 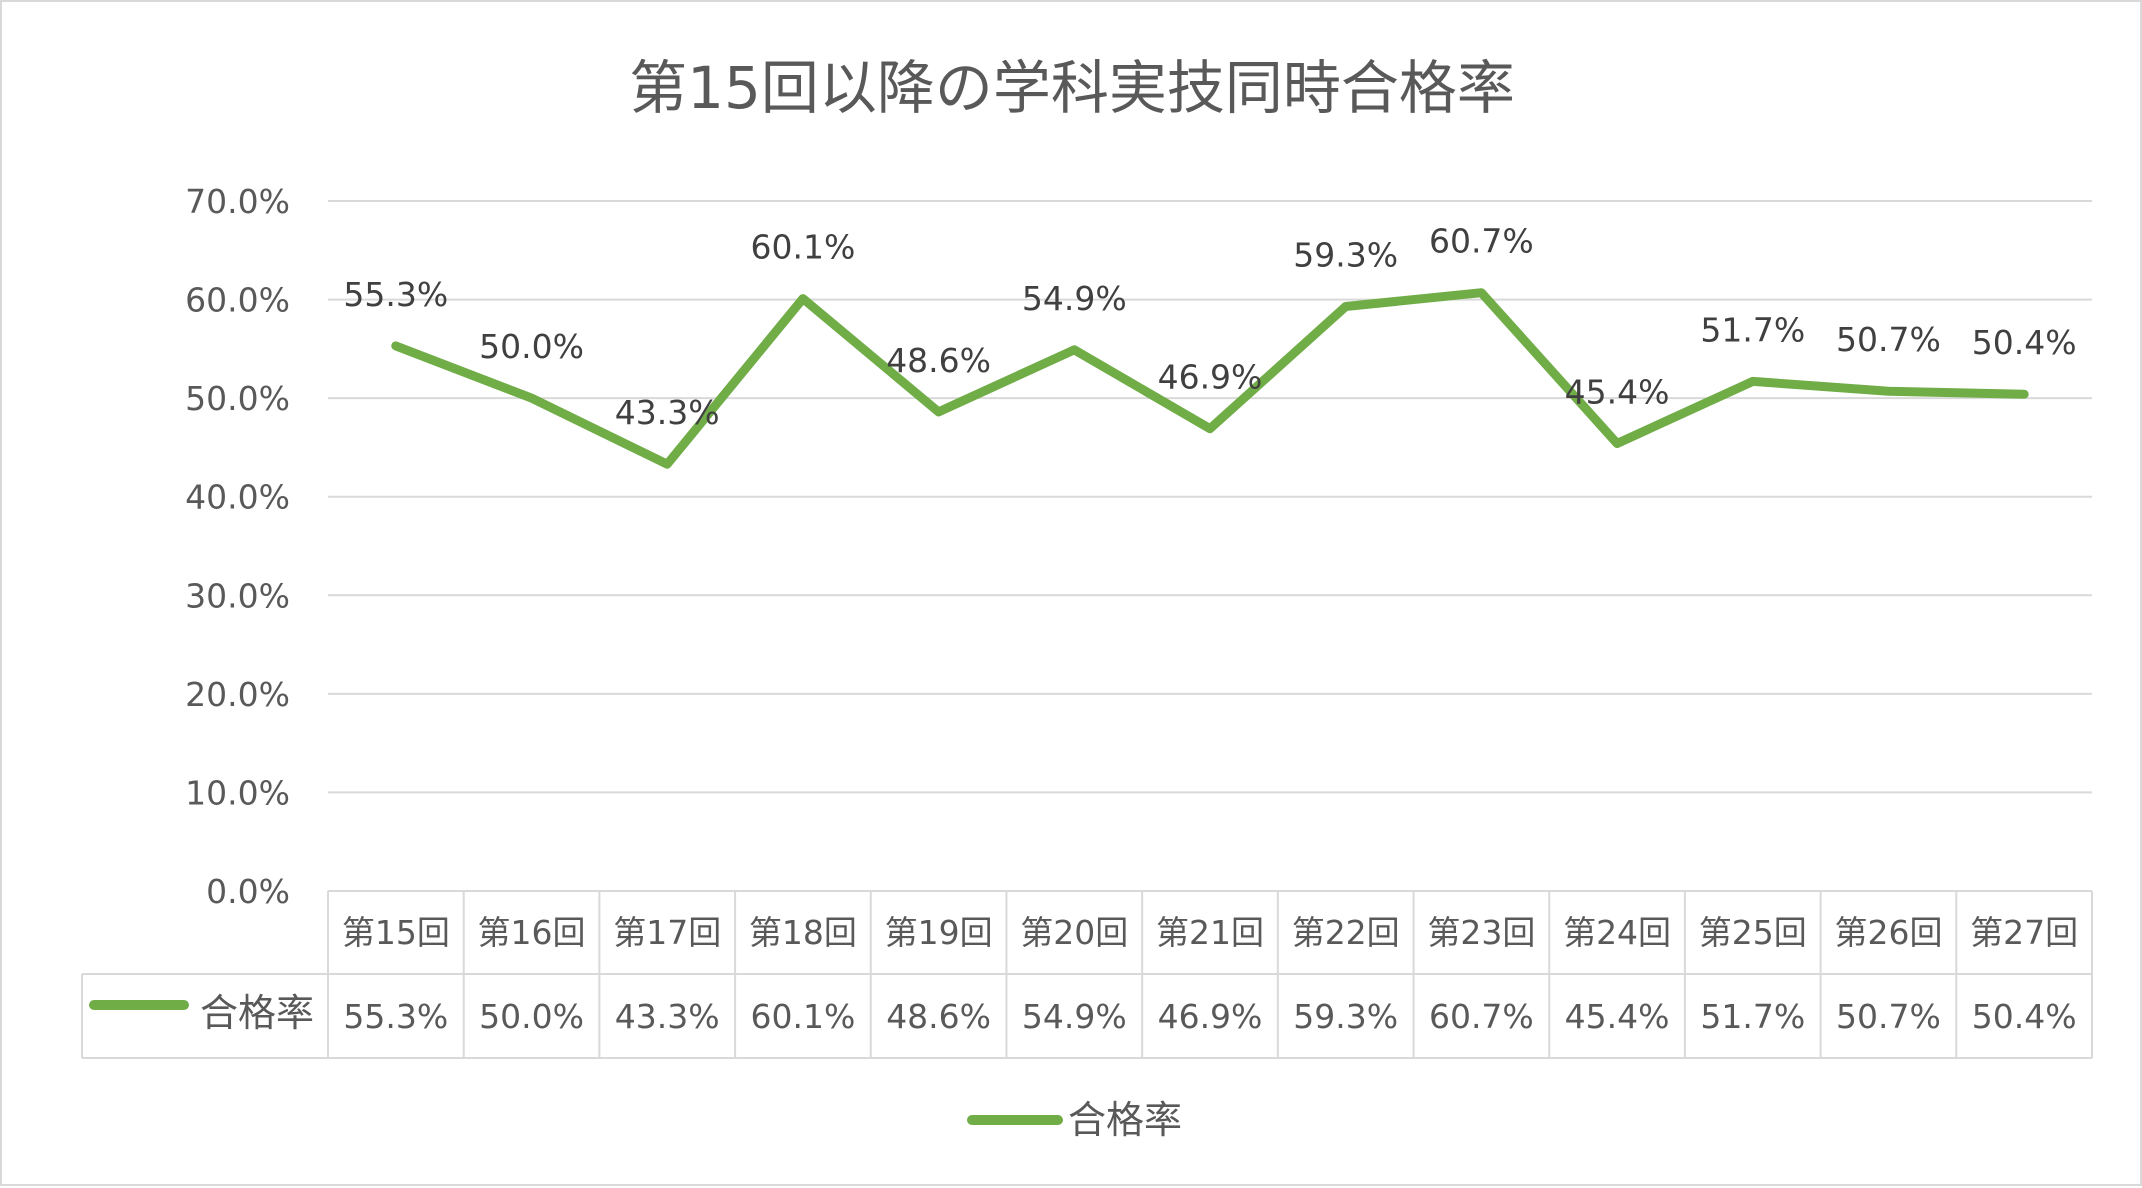 What do you see at coordinates (1345, 254) in the screenshot?
I see `data-label: 59.3%` at bounding box center [1345, 254].